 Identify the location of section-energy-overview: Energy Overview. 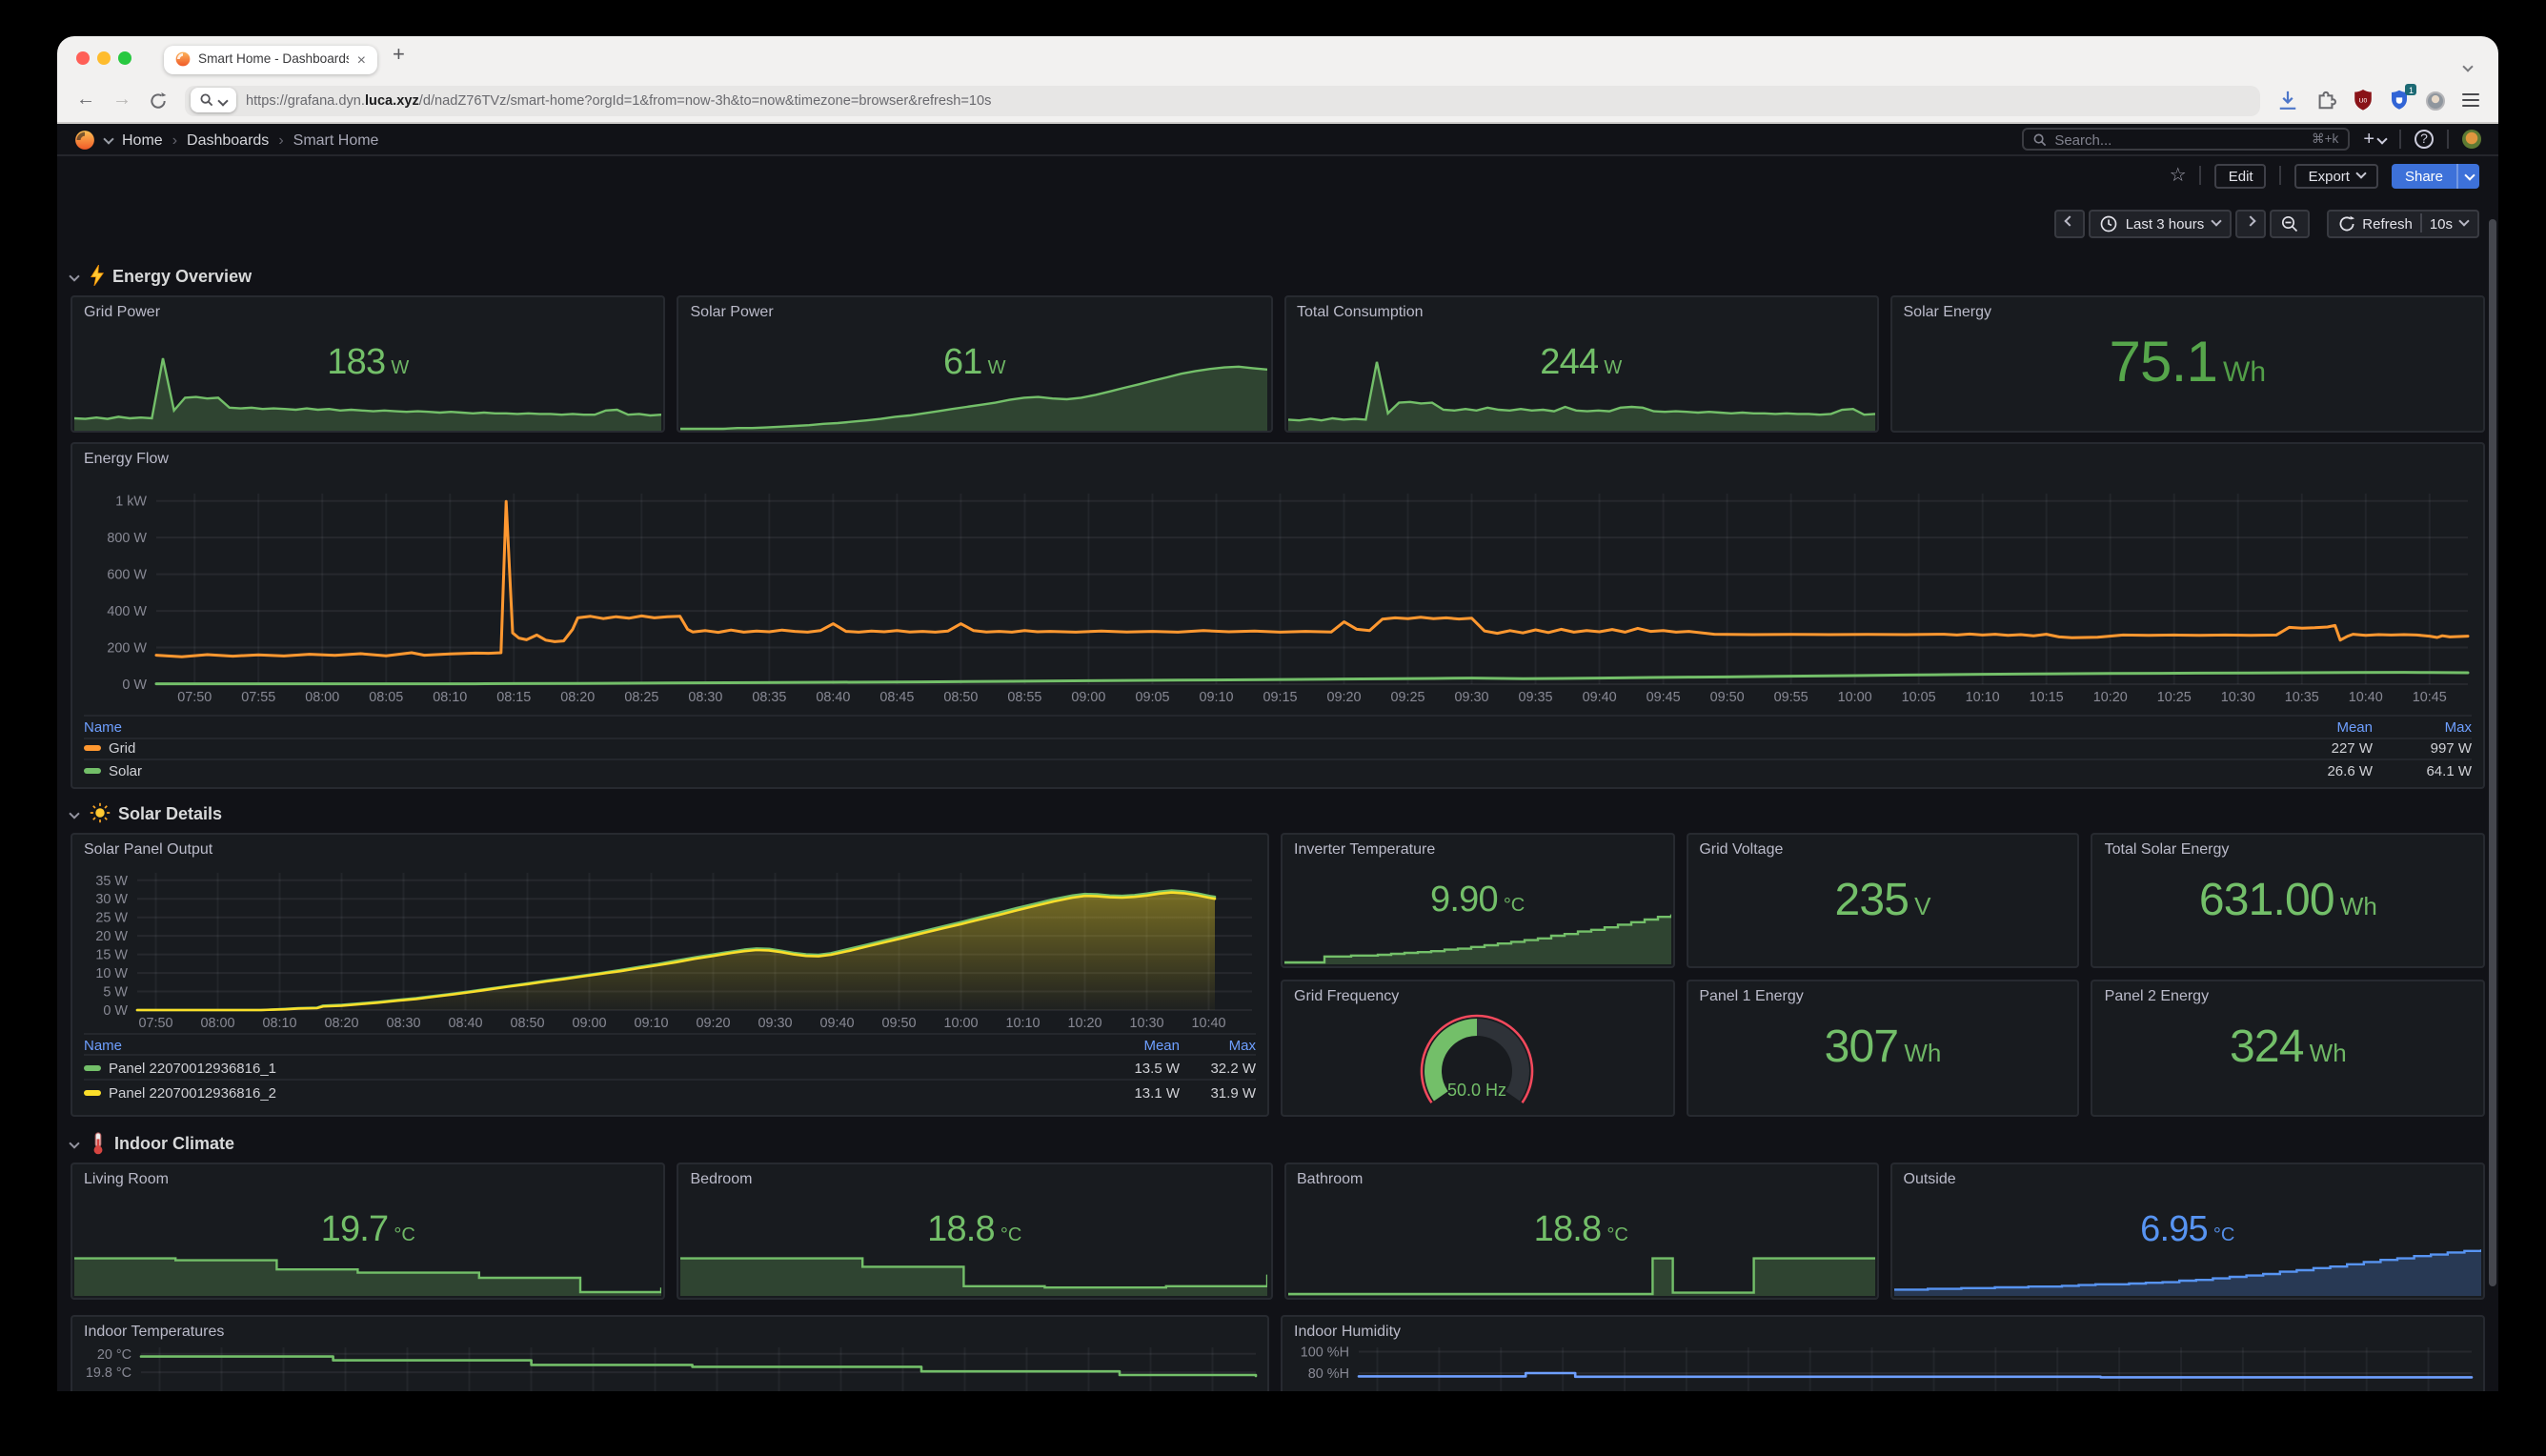
(160, 275).